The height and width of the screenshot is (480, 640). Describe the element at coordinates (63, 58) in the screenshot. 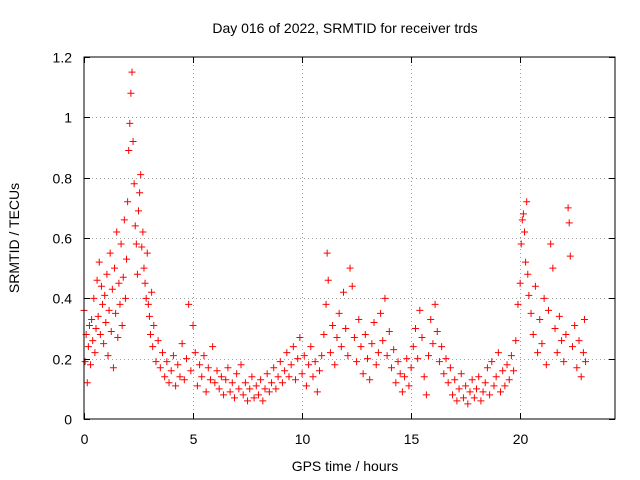

I see `y-tick-label: 1.2` at that location.